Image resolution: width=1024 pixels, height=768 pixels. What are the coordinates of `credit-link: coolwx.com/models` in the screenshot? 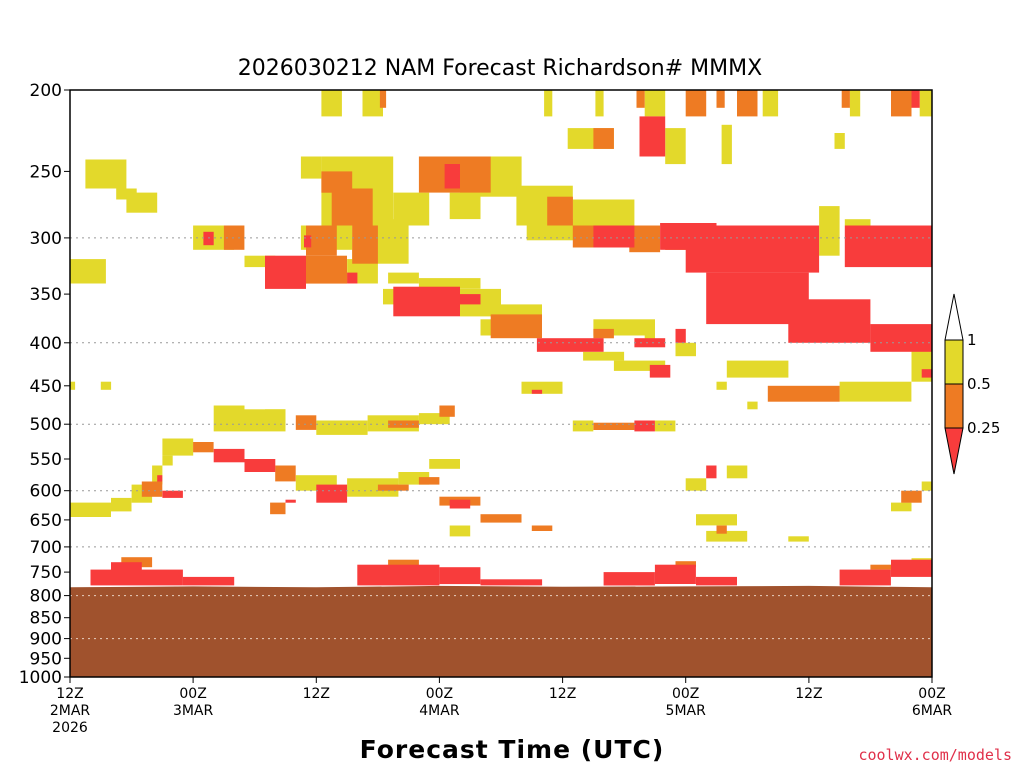 It's located at (935, 755).